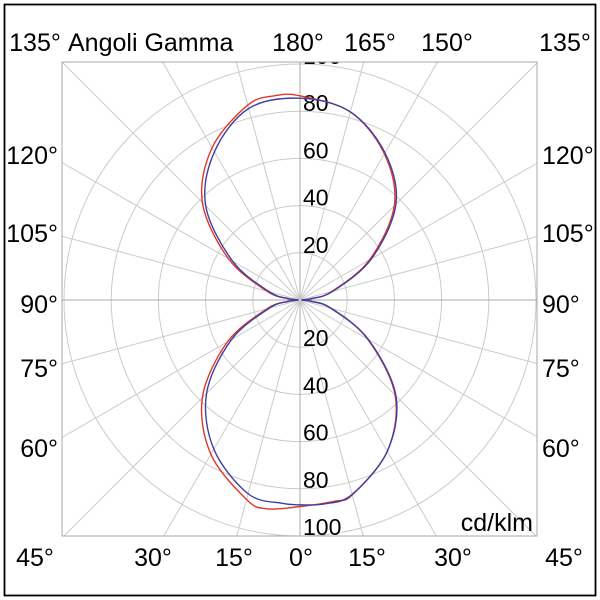 Image resolution: width=600 pixels, height=600 pixels. What do you see at coordinates (561, 369) in the screenshot?
I see `angle-label-right-3: 75°` at bounding box center [561, 369].